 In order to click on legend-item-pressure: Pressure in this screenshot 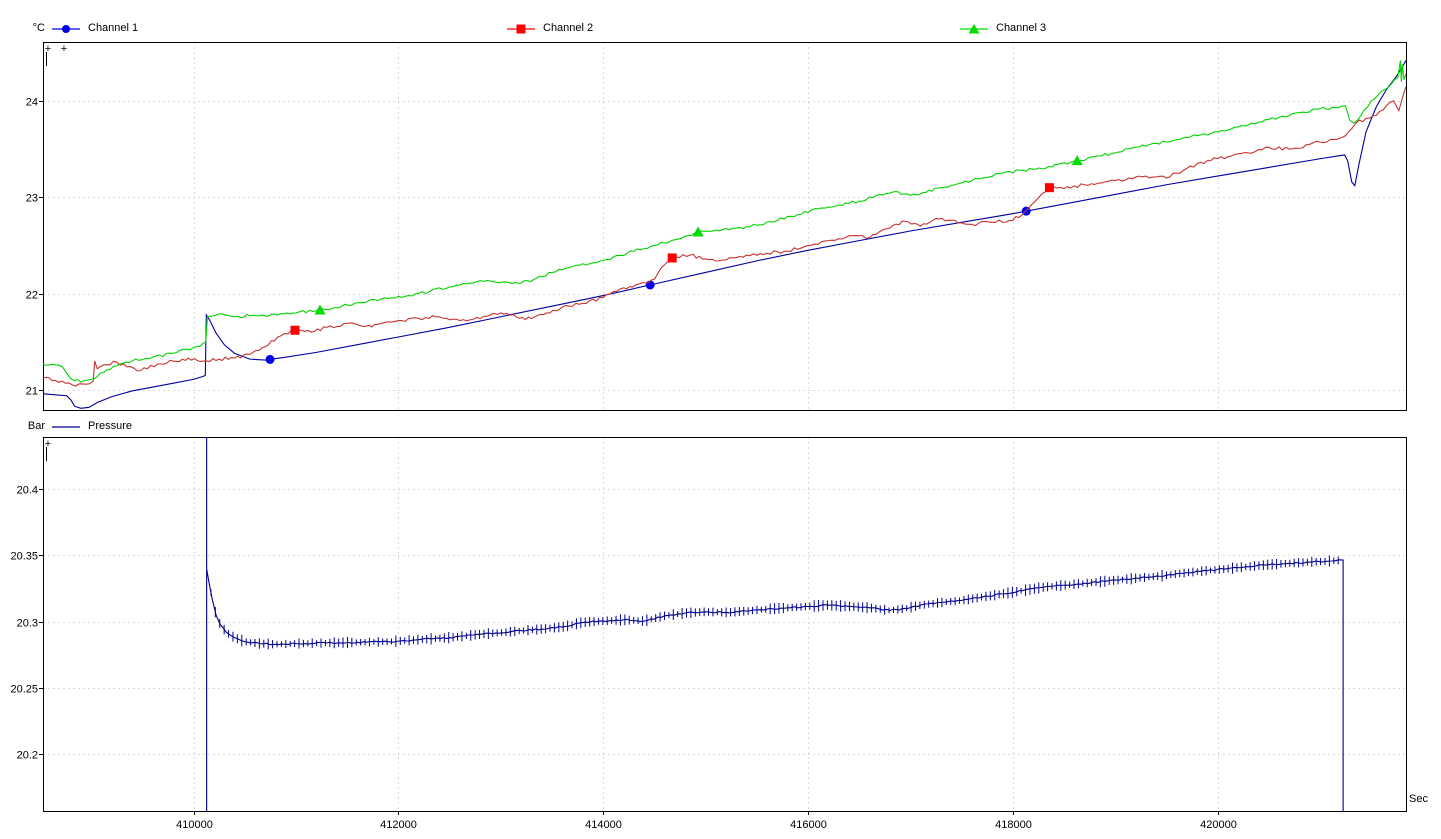, I will do `click(92, 426)`.